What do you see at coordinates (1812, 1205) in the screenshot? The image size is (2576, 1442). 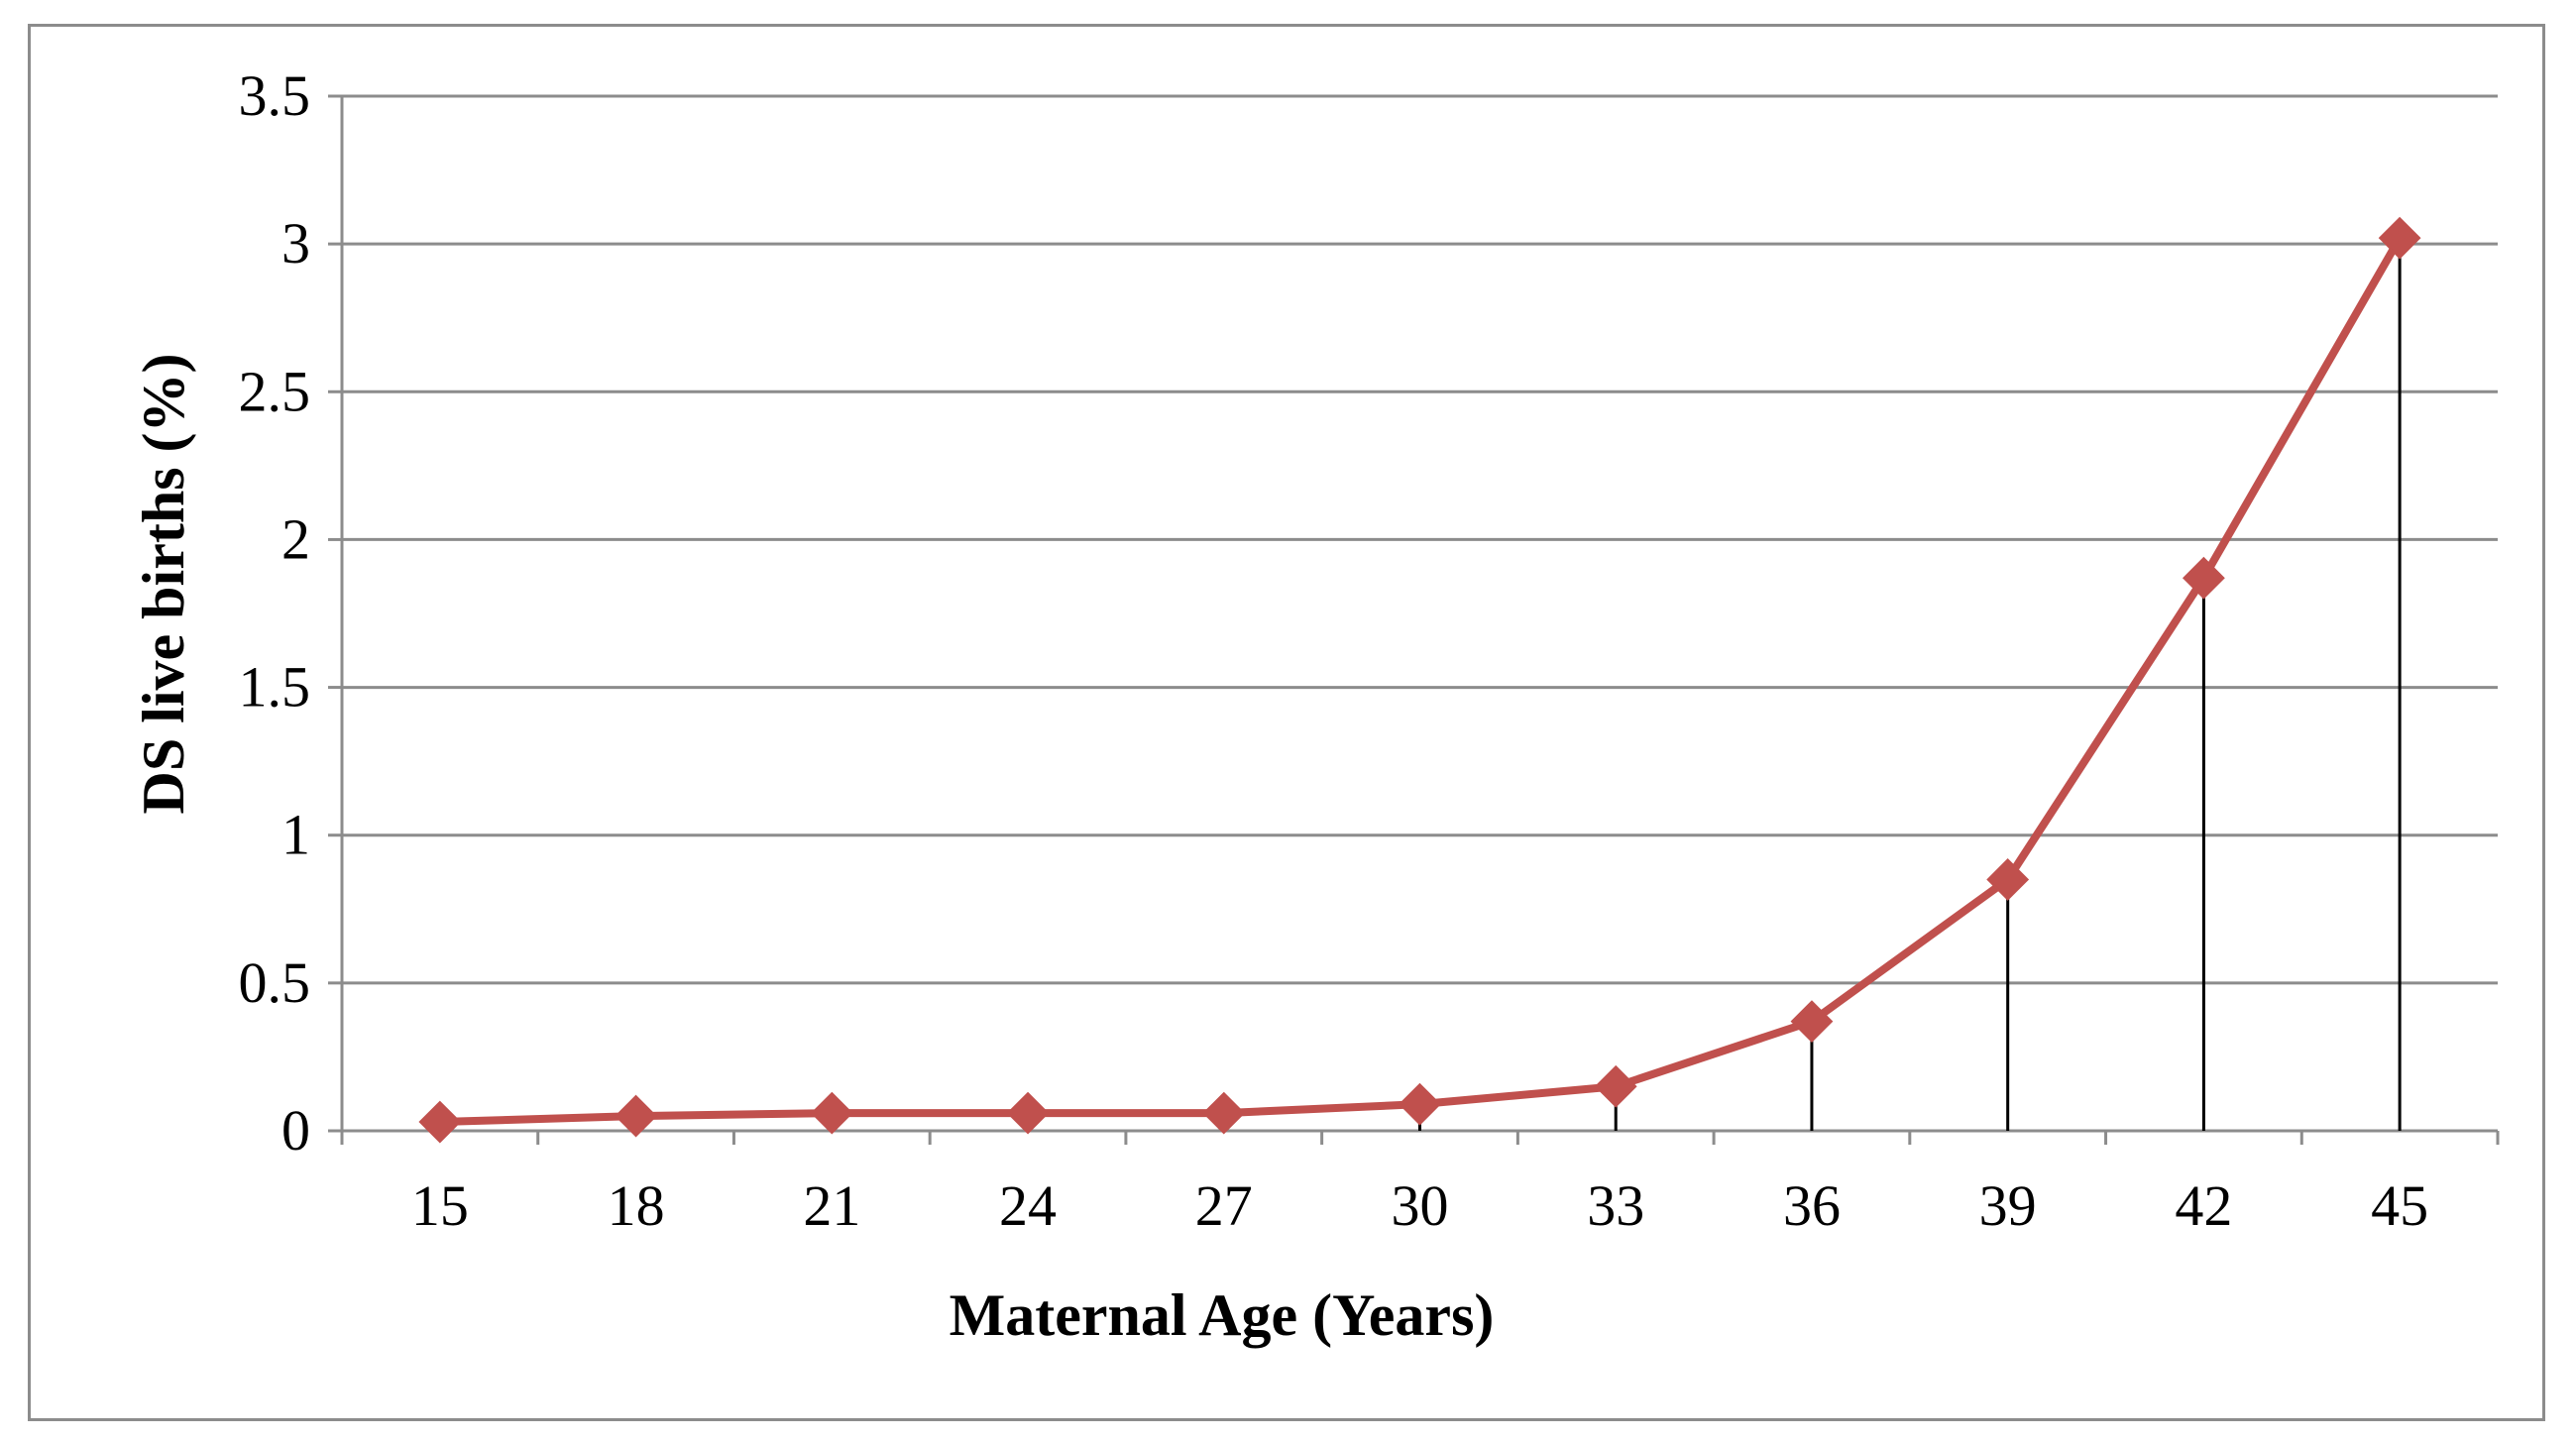 I see `x-tick-label: 36` at bounding box center [1812, 1205].